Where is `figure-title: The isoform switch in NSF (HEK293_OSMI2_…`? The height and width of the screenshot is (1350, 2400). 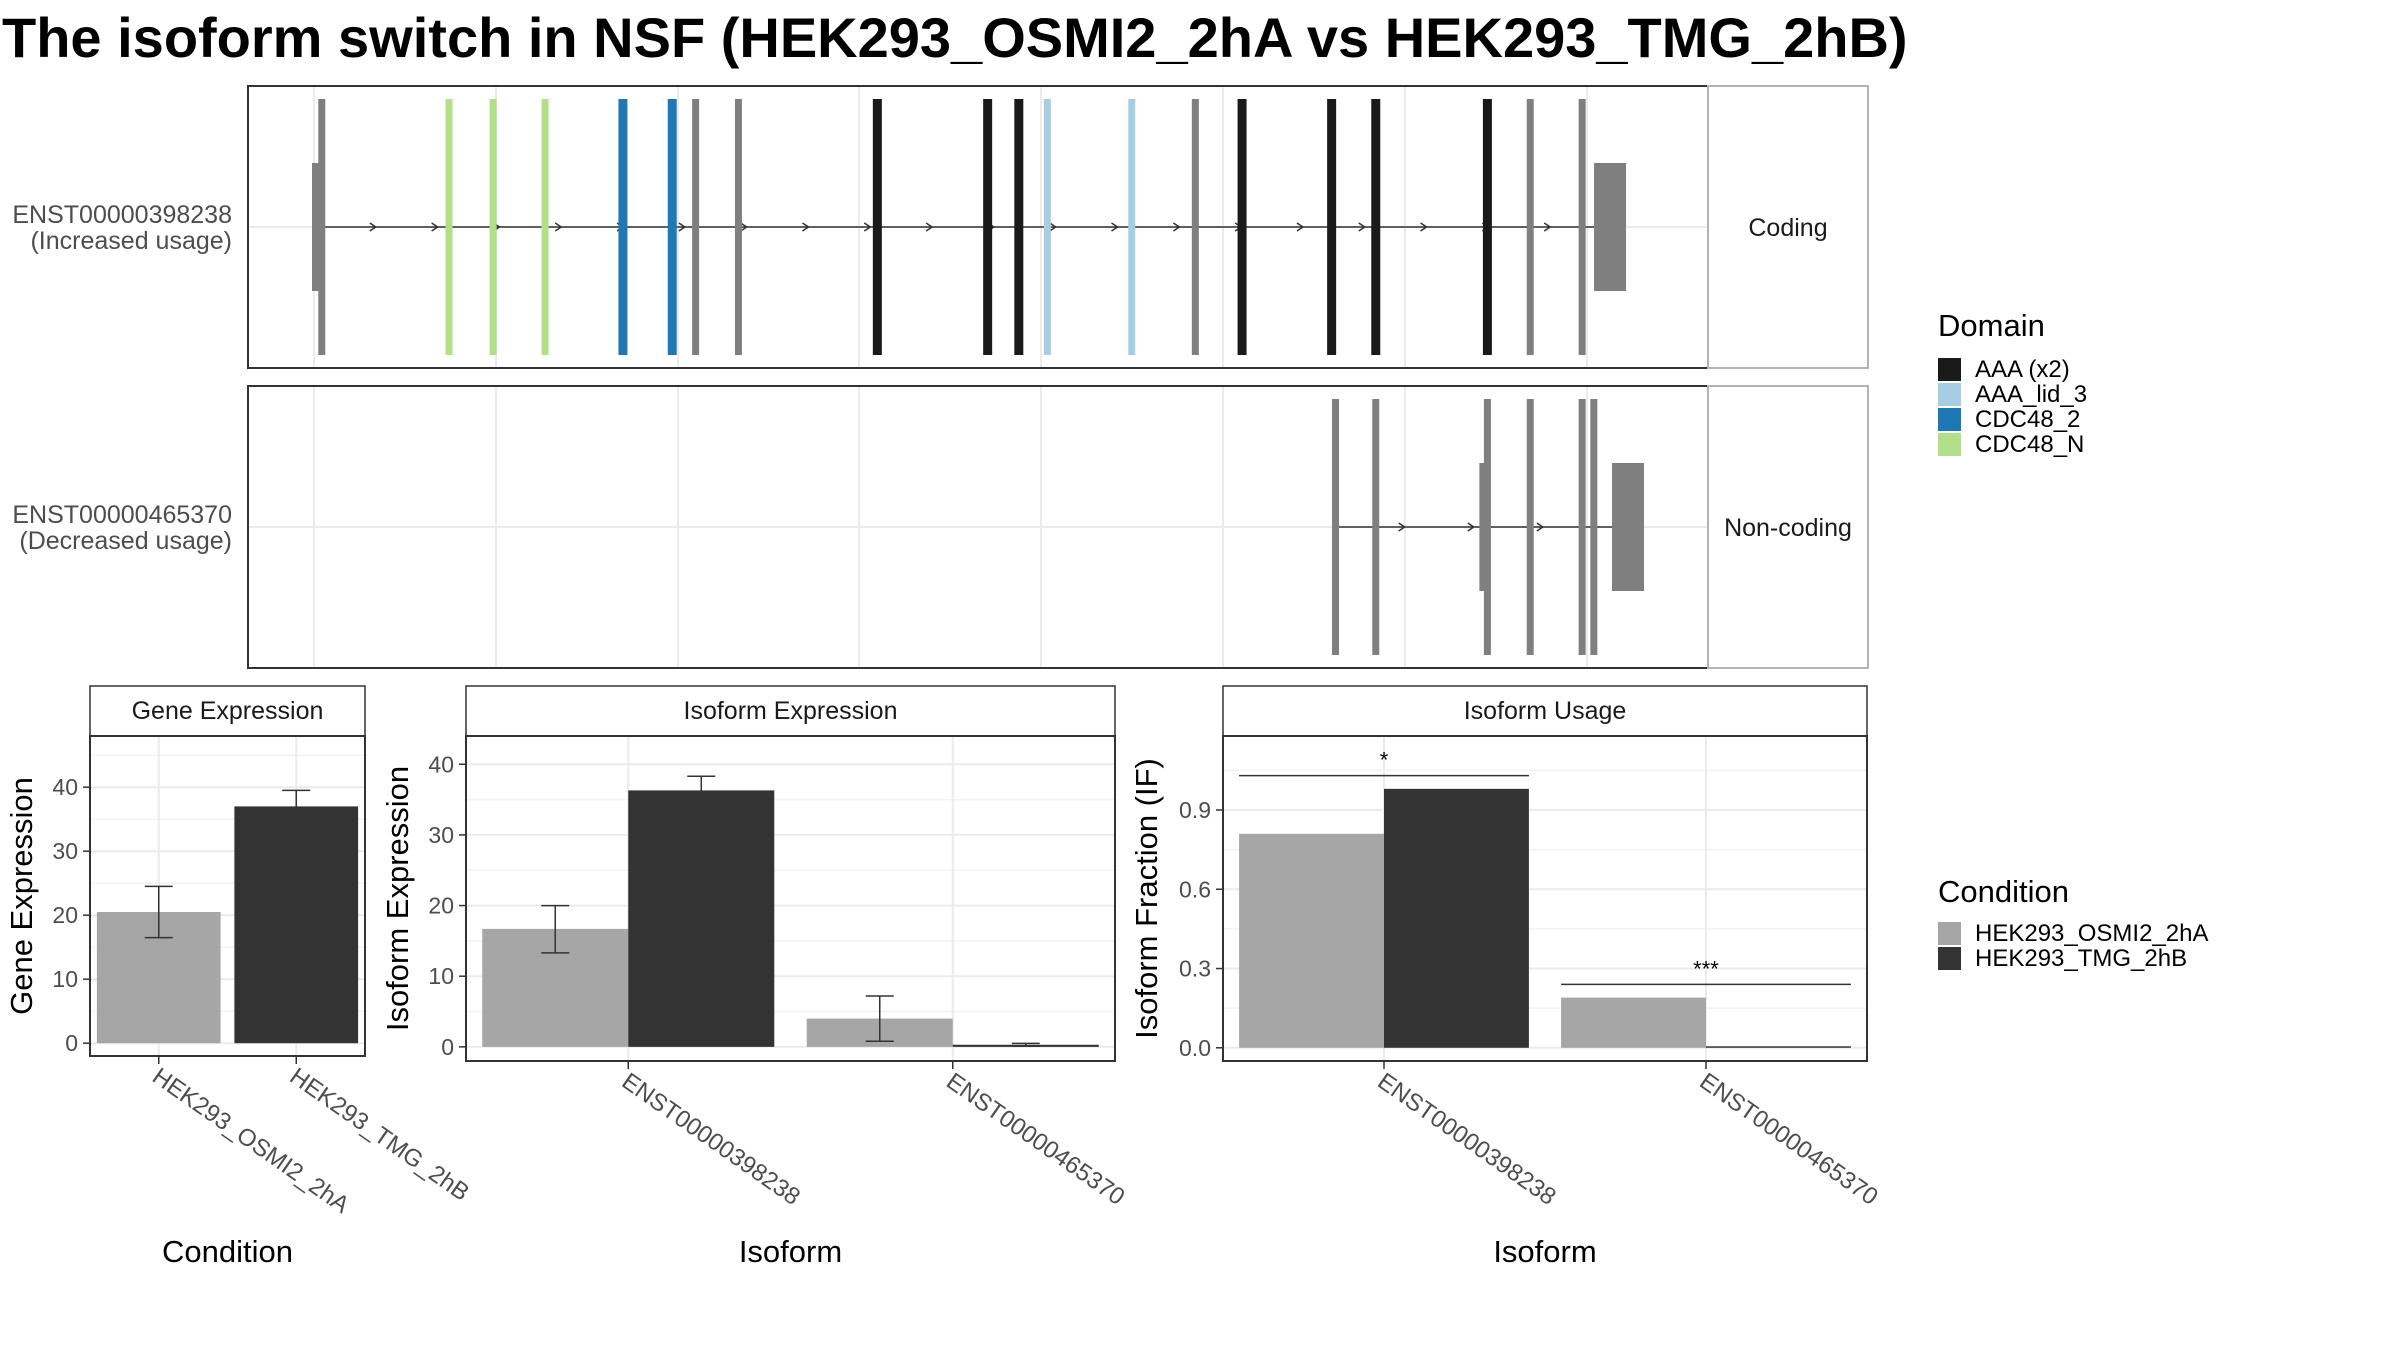
figure-title: The isoform switch in NSF (HEK293_OSMI2_… is located at coordinates (955, 37).